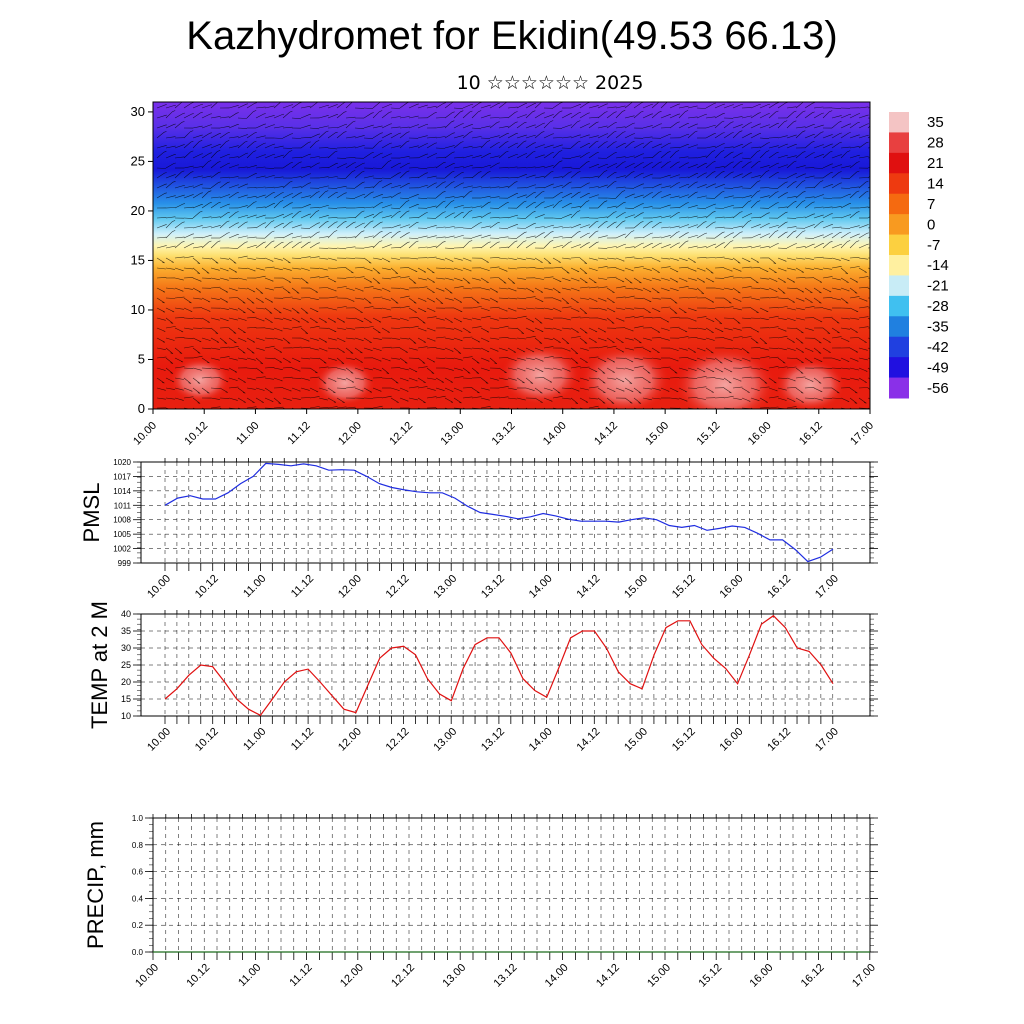 This screenshot has height=1024, width=1024. I want to click on series-line, so click(499, 665).